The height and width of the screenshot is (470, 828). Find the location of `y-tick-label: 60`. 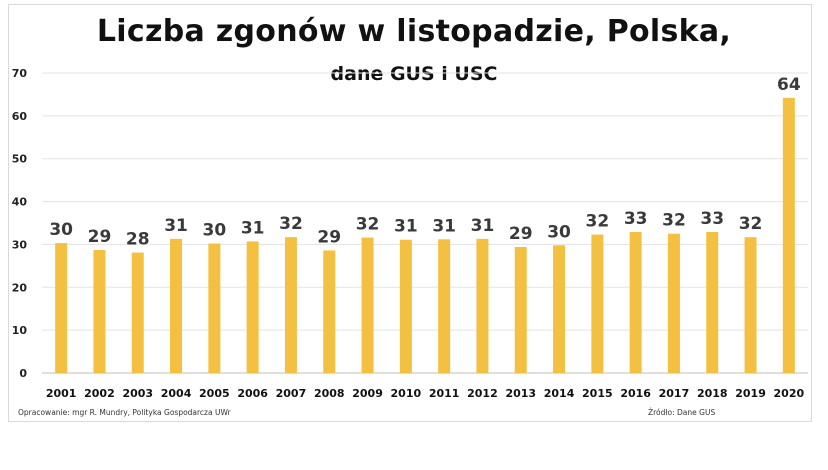

y-tick-label: 60 is located at coordinates (20, 116).